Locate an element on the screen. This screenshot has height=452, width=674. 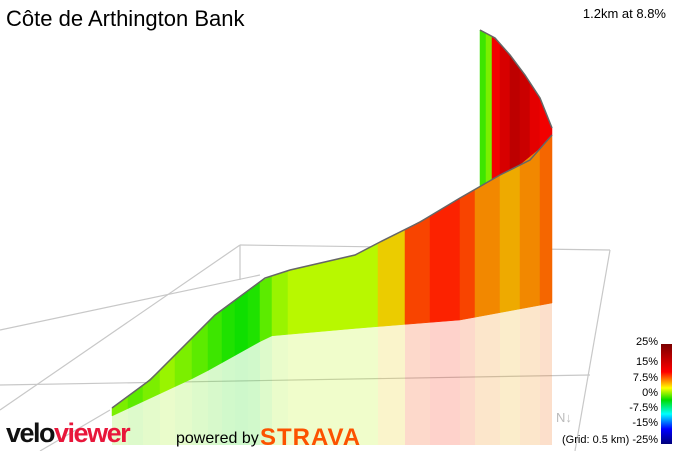
legend-label: 0% is located at coordinates (650, 393).